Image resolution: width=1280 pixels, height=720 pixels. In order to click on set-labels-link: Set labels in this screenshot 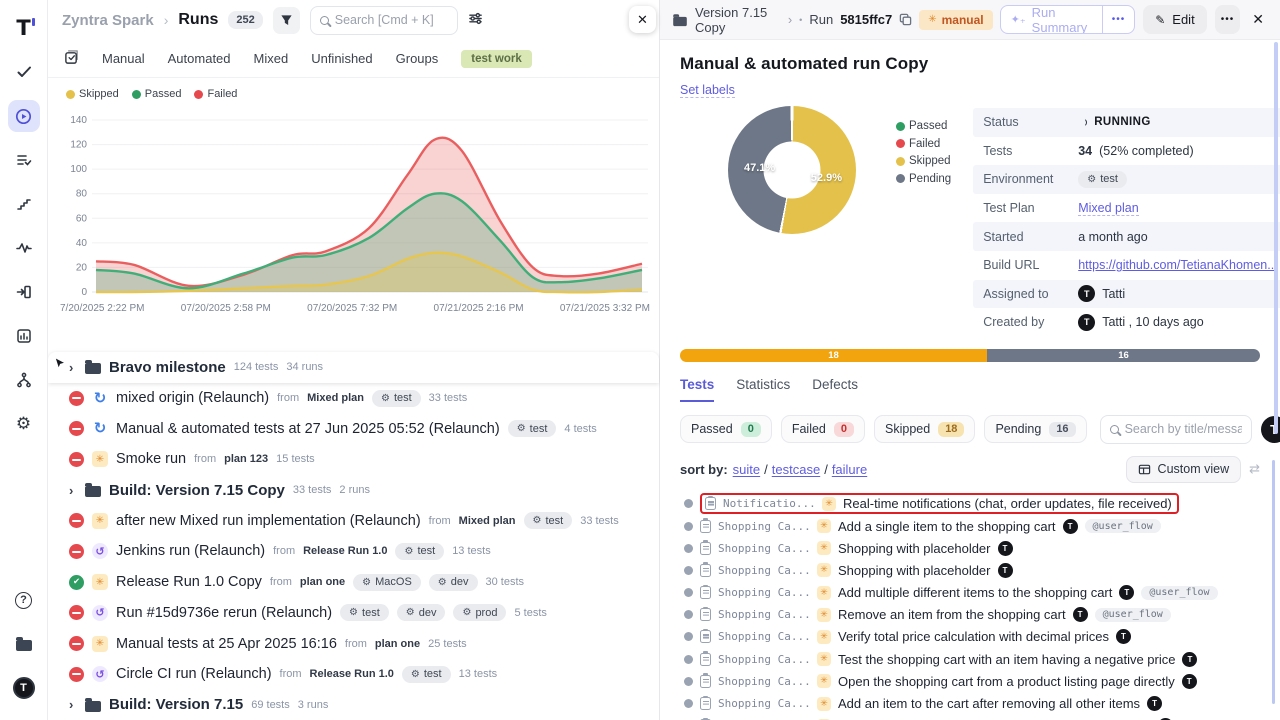, I will do `click(707, 90)`.